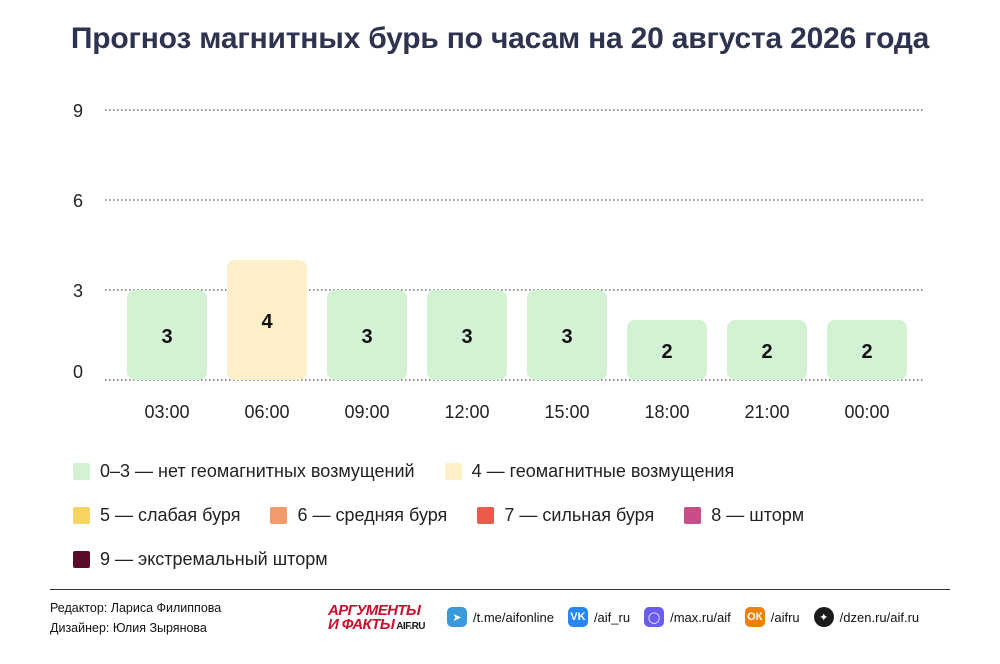 Image resolution: width=1000 pixels, height=664 pixels. I want to click on y-tick-label: 3, so click(78, 291).